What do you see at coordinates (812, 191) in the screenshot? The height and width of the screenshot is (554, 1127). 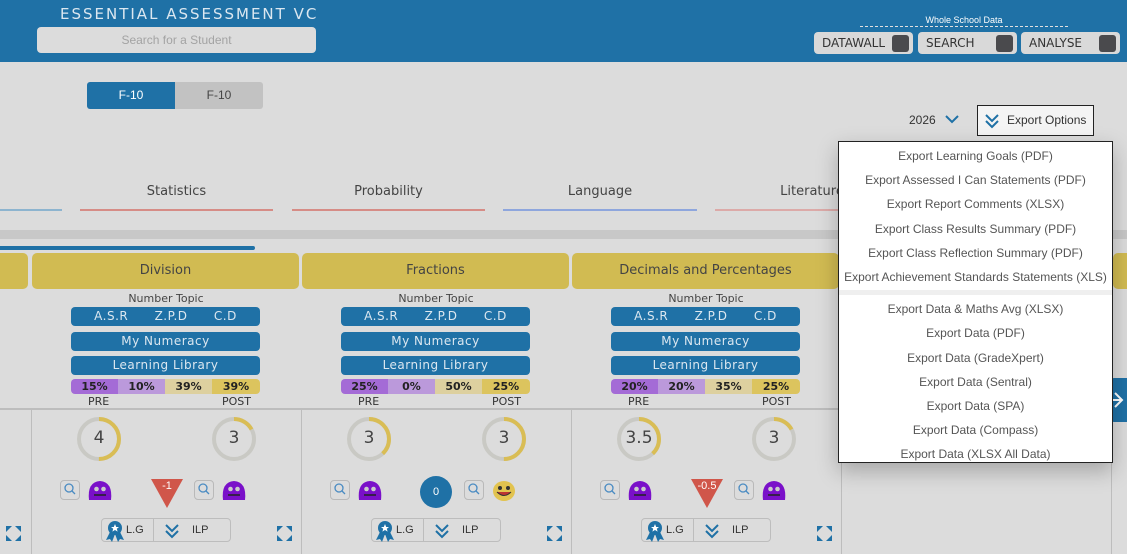 I see `strand-tab-literature: Literature` at bounding box center [812, 191].